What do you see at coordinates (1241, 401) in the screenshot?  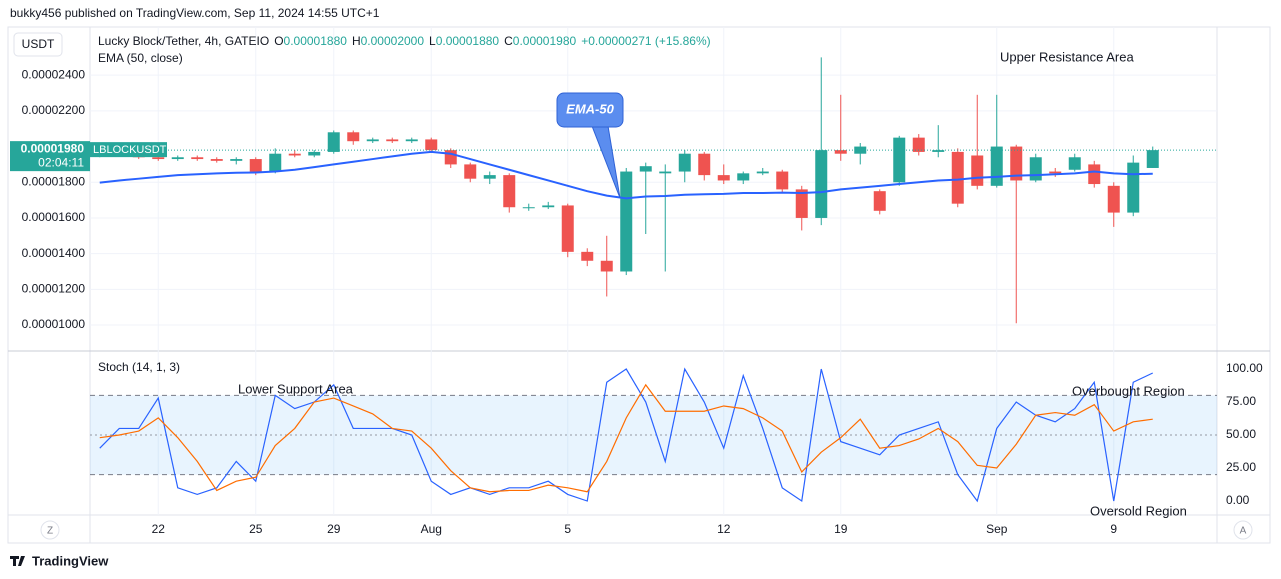 I see `y-tick-label: 75.00` at bounding box center [1241, 401].